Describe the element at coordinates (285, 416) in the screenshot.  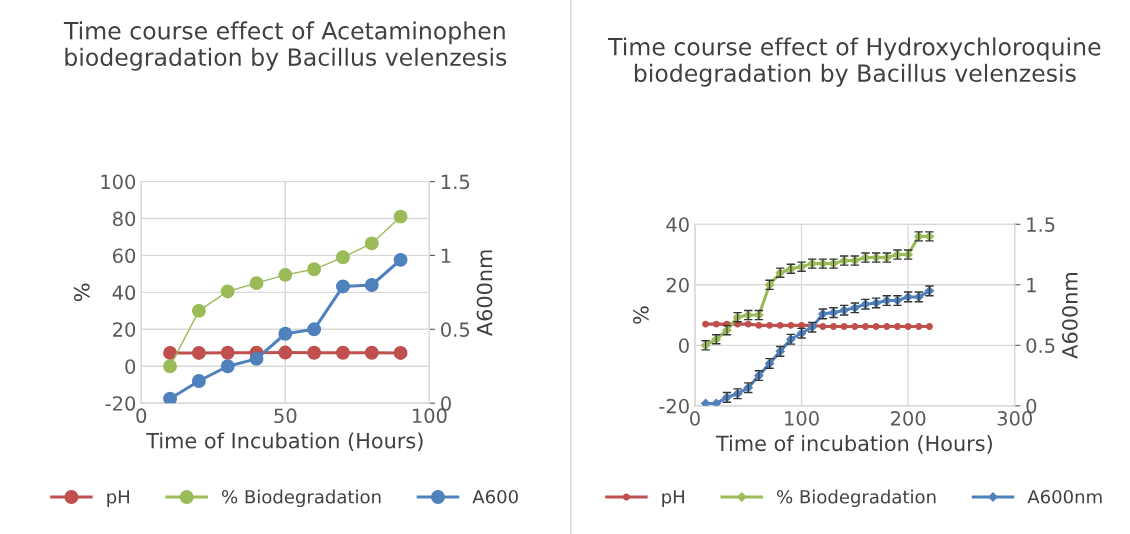
I see `x-tick-label: 50` at that location.